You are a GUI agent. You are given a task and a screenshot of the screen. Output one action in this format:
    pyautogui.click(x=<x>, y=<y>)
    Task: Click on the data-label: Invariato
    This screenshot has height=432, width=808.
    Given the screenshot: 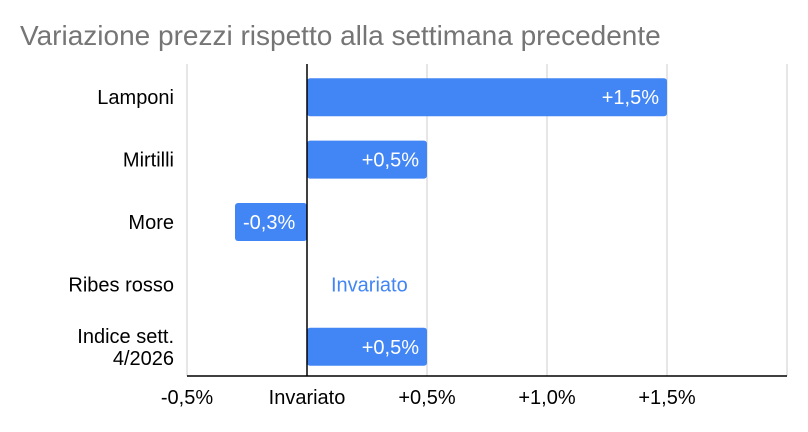 What is the action you would take?
    pyautogui.click(x=369, y=285)
    